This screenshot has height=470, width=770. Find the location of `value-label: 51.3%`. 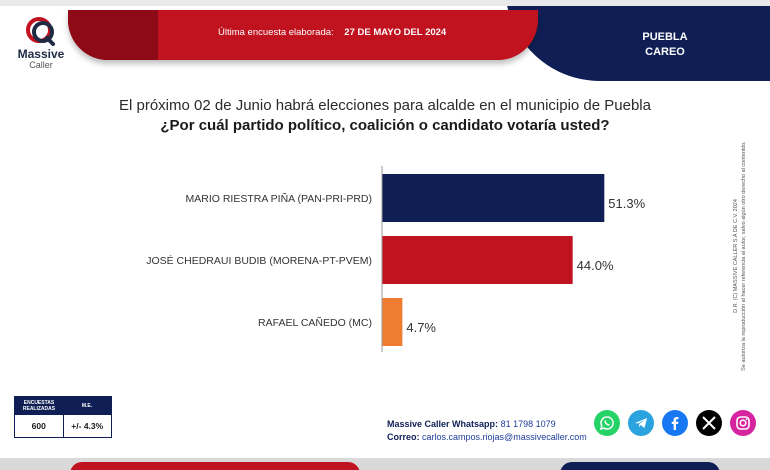

value-label: 51.3% is located at coordinates (626, 203).